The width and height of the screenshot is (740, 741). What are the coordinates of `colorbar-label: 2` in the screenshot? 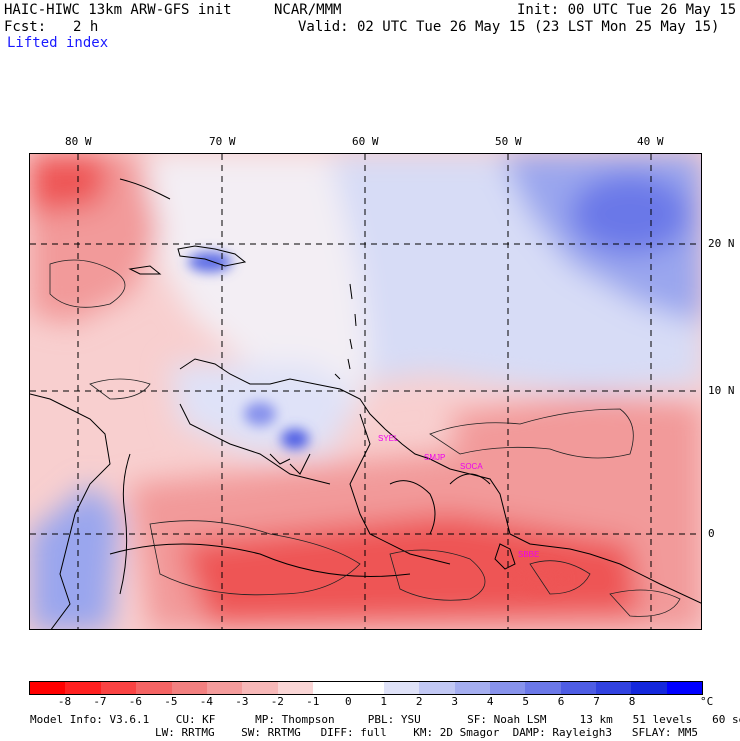 It's located at (419, 701).